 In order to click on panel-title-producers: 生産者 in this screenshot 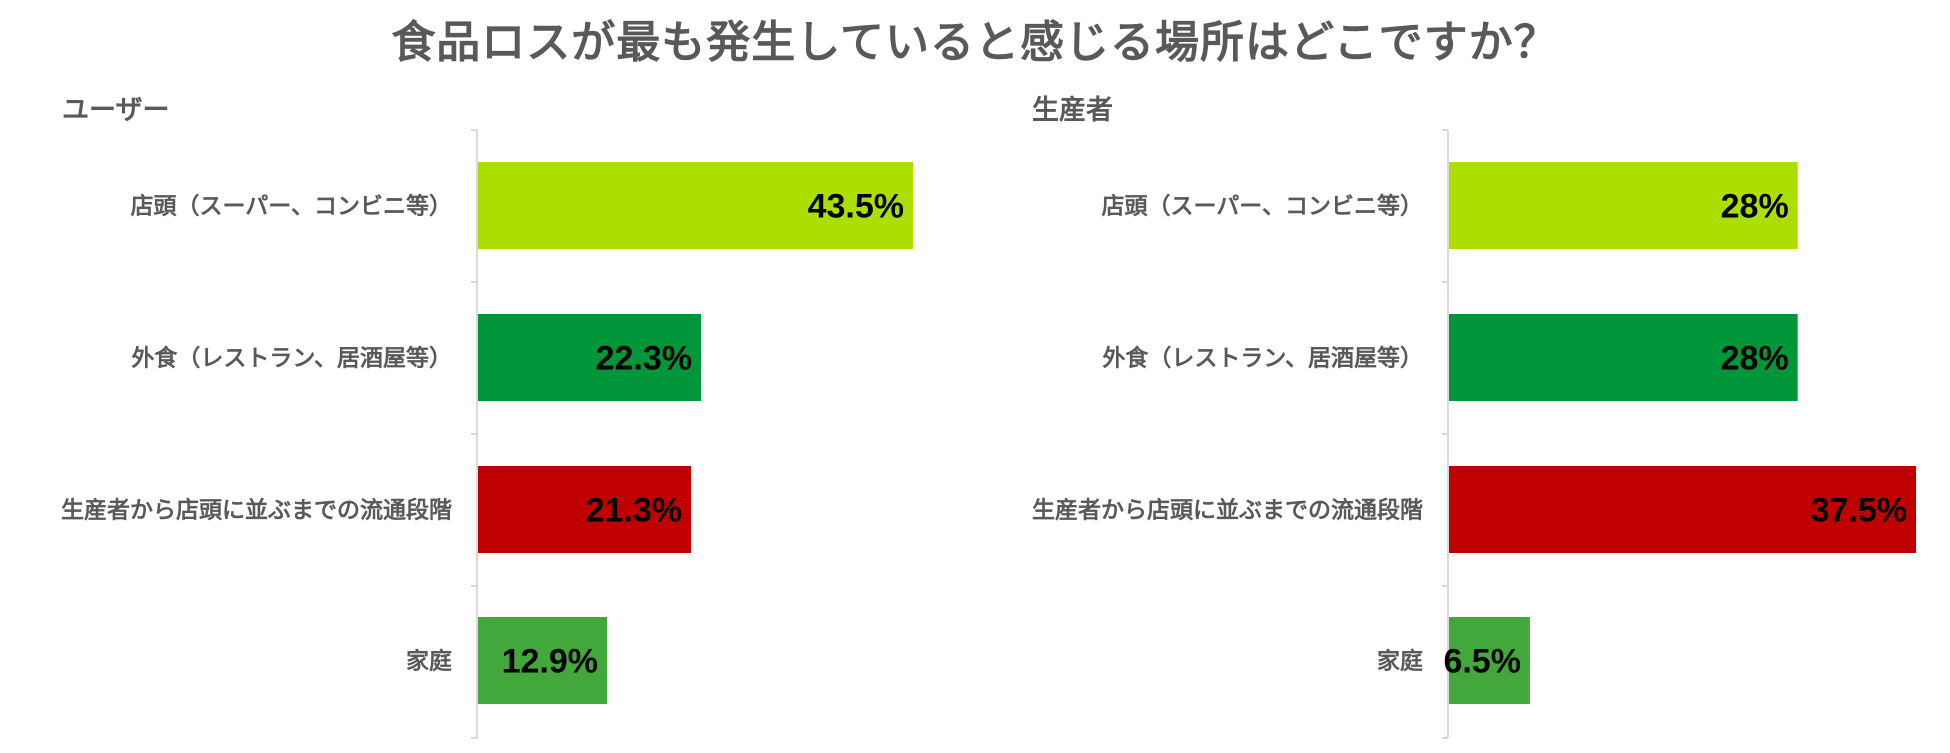, I will do `click(1072, 110)`.